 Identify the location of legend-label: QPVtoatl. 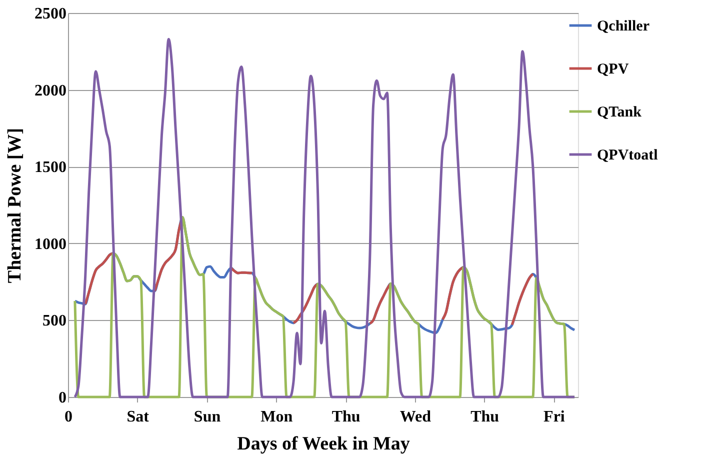
(627, 156).